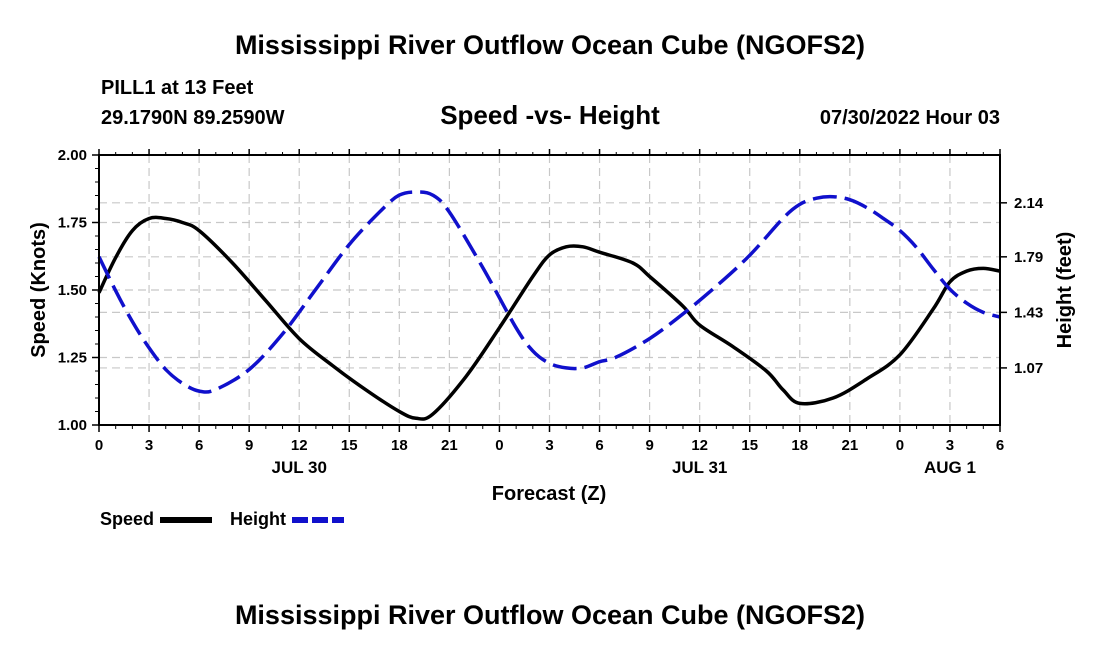 This screenshot has height=650, width=1100. What do you see at coordinates (258, 519) in the screenshot?
I see `legend-label-height: Height` at bounding box center [258, 519].